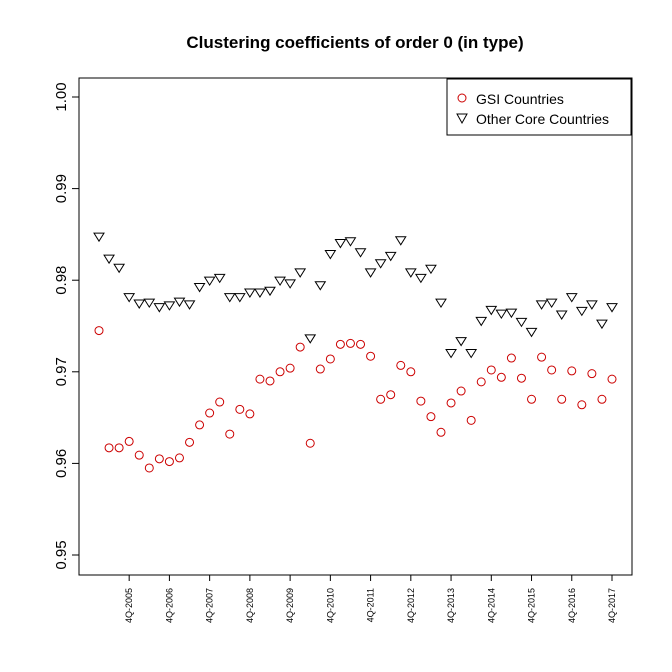 The height and width of the screenshot is (672, 672). What do you see at coordinates (491, 605) in the screenshot?
I see `x-tick-label: 4Q-2014` at bounding box center [491, 605].